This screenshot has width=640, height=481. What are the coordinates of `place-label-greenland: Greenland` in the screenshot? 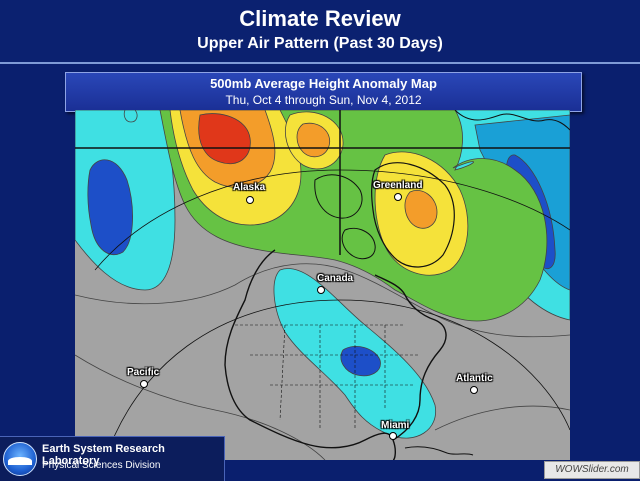 It's located at (398, 185).